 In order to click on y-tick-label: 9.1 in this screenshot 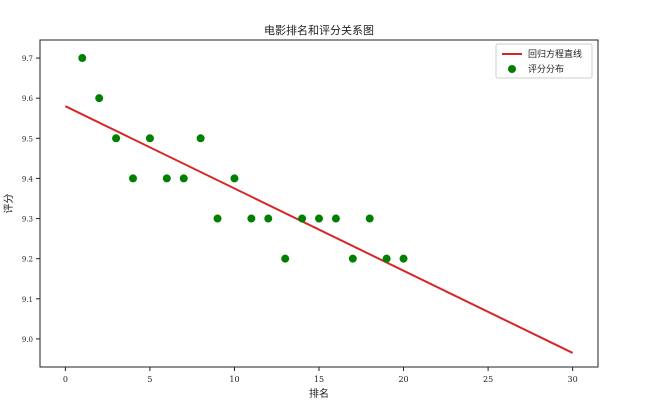, I will do `click(27, 300)`.